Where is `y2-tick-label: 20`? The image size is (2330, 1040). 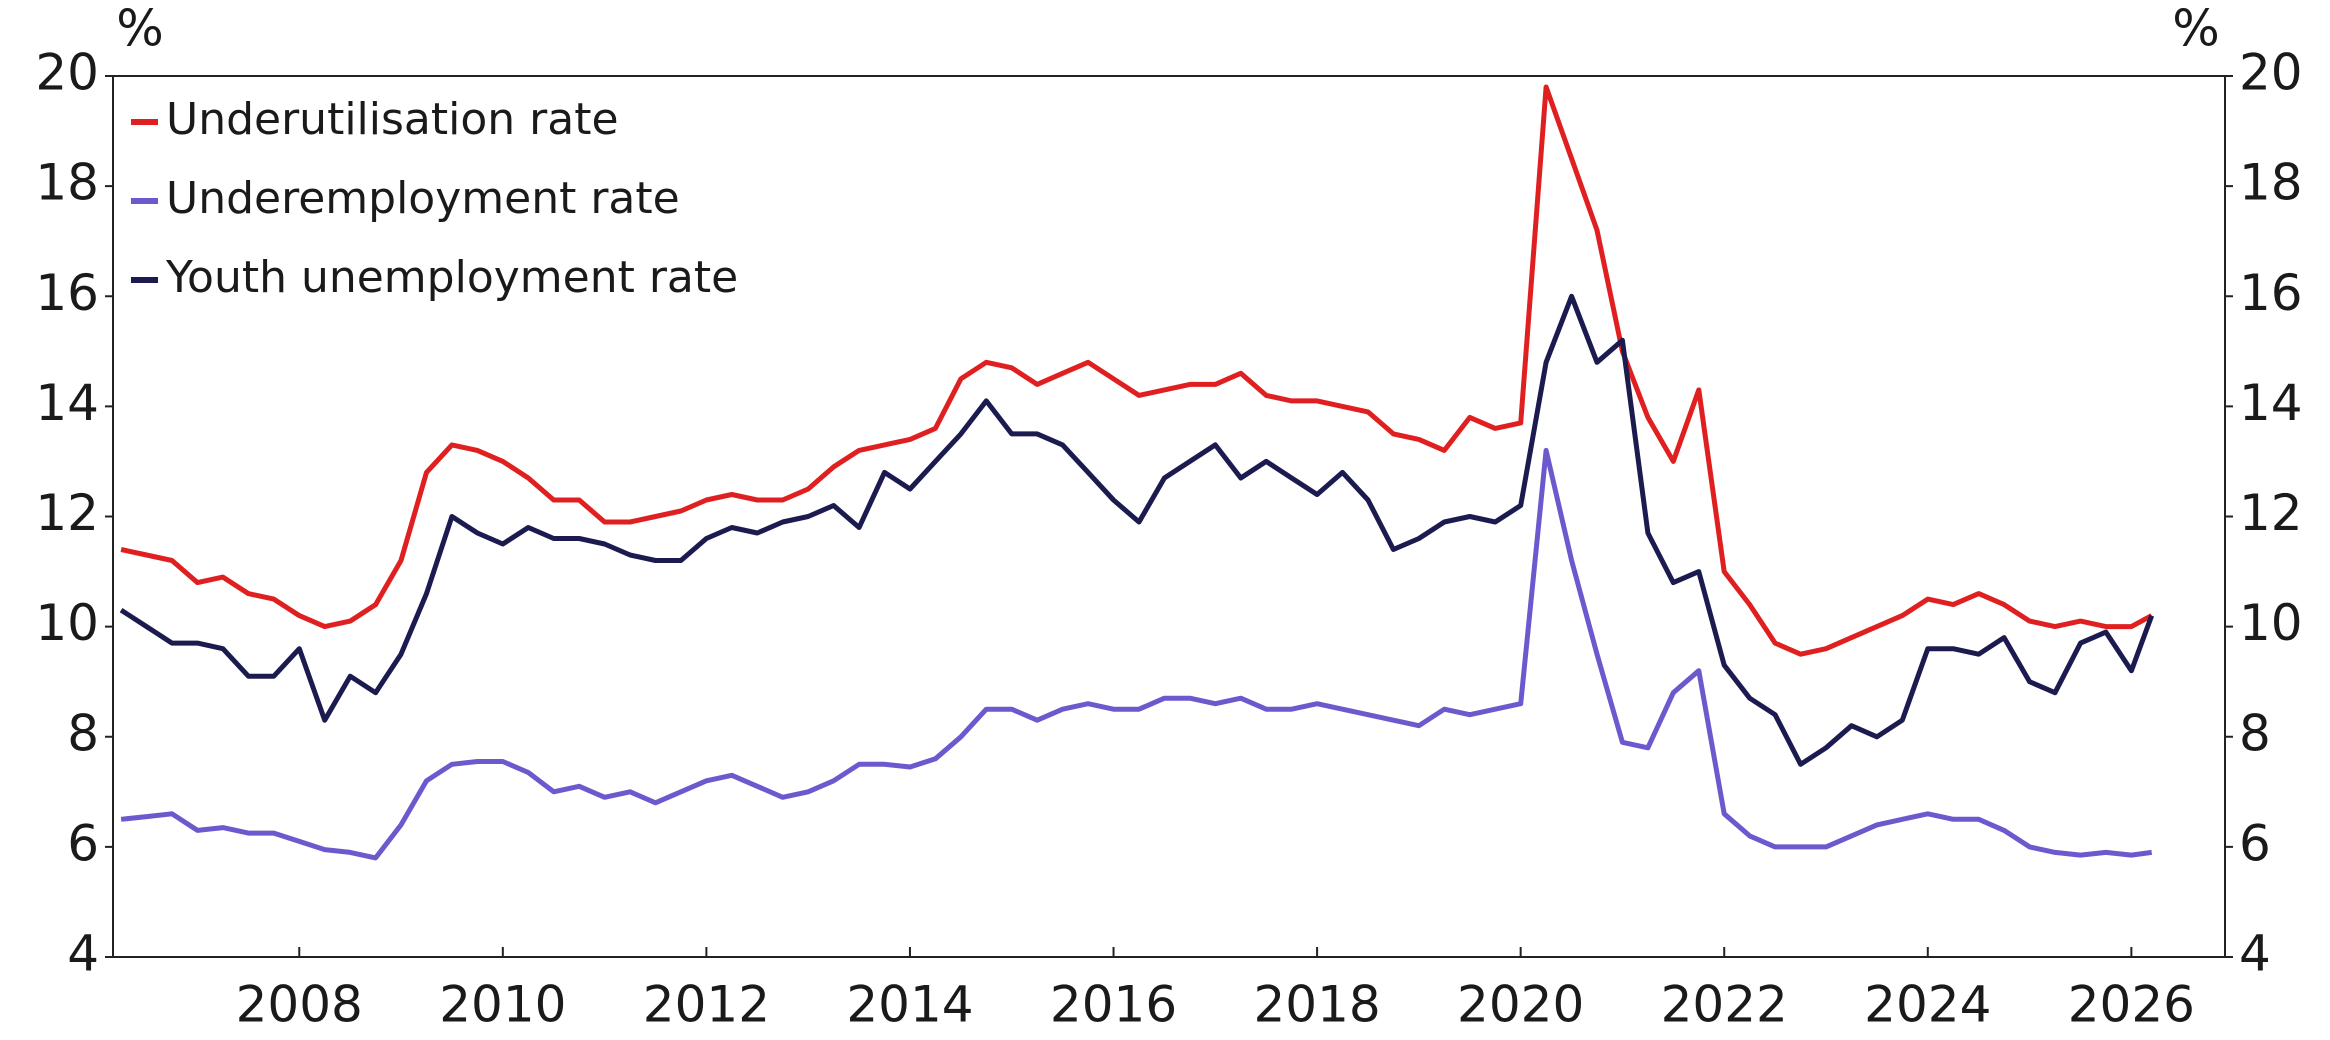 y2-tick-label: 20 is located at coordinates (2271, 73).